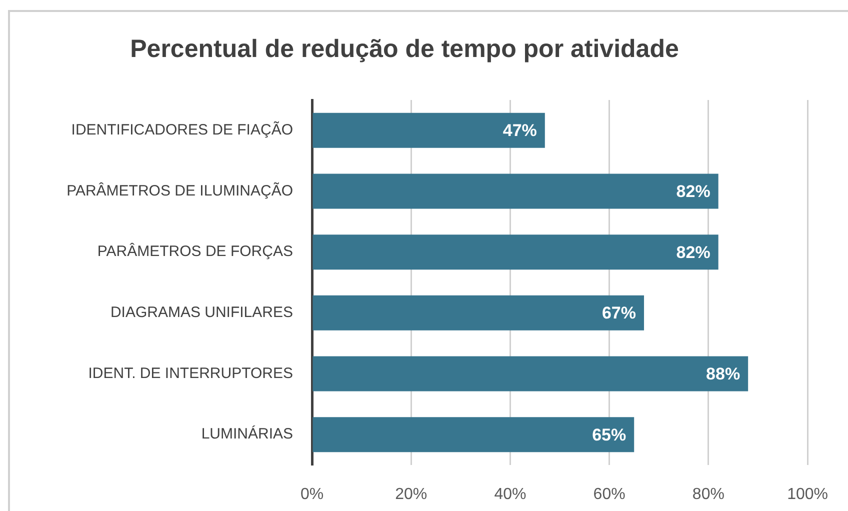  I want to click on y-tick-label: LUMINÁRIAS, so click(247, 433).